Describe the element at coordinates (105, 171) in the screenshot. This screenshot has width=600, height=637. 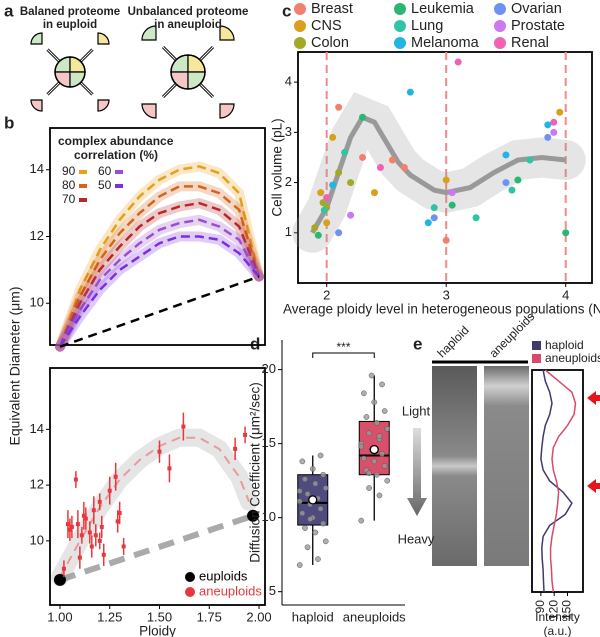
I see `legend-label: 60` at that location.